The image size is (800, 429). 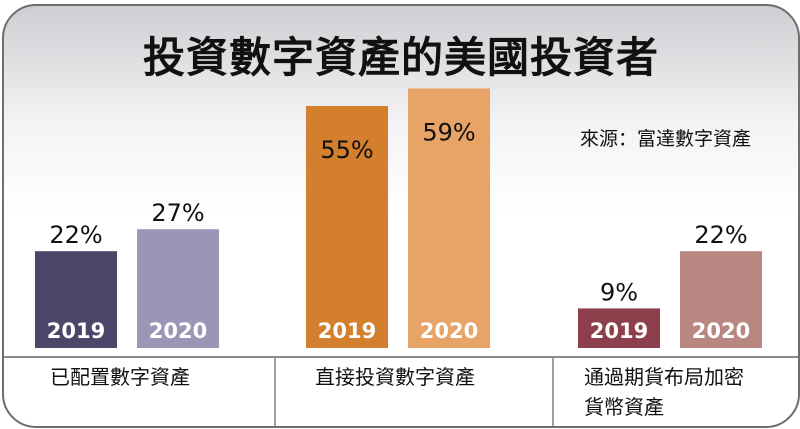 I want to click on value-label-0-1: 27%, so click(x=177, y=213).